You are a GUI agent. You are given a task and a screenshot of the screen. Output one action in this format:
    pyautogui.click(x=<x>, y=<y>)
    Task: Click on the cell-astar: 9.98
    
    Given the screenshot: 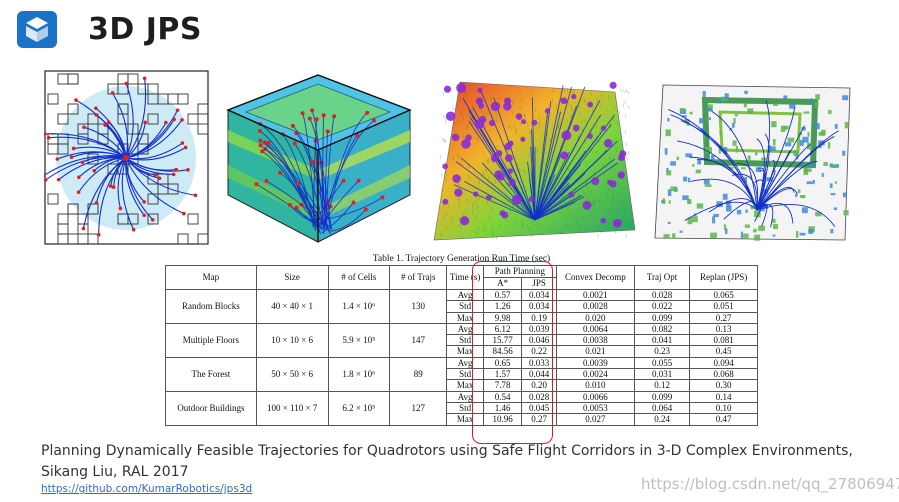 What is the action you would take?
    pyautogui.click(x=502, y=317)
    